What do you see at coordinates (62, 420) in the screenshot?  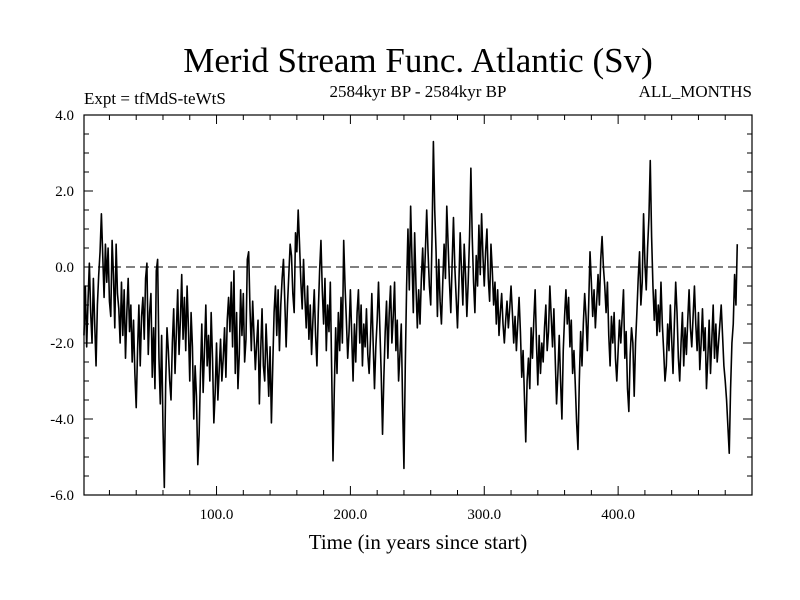 I see `y-tick-label: -4.0` at bounding box center [62, 420].